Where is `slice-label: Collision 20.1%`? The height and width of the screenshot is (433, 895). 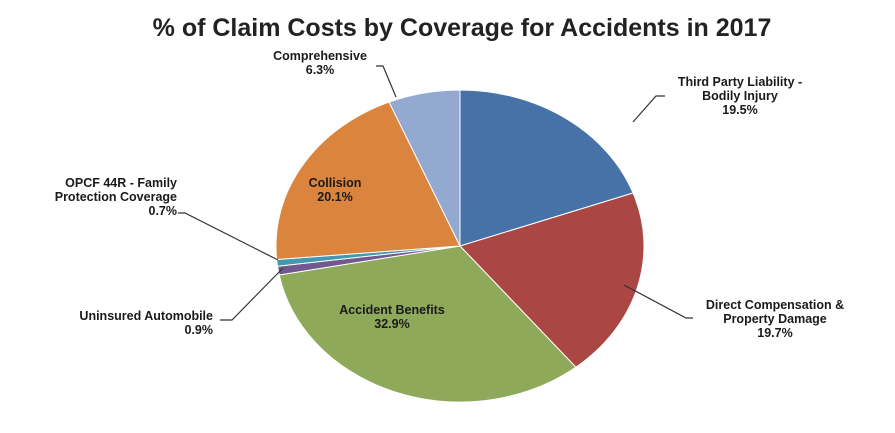
slice-label: Collision 20.1% is located at coordinates (335, 190).